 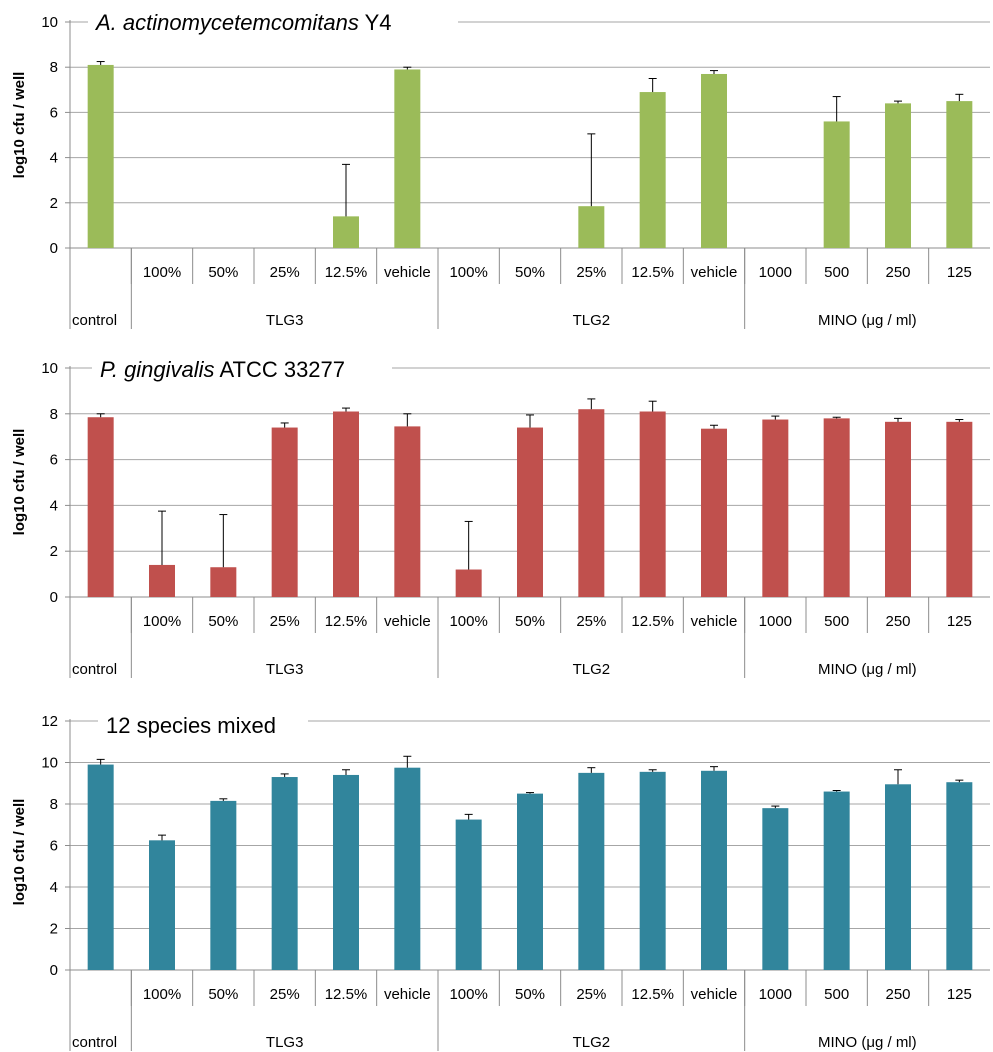 I want to click on chart-title-italic: P. gingivalis, so click(x=157, y=369).